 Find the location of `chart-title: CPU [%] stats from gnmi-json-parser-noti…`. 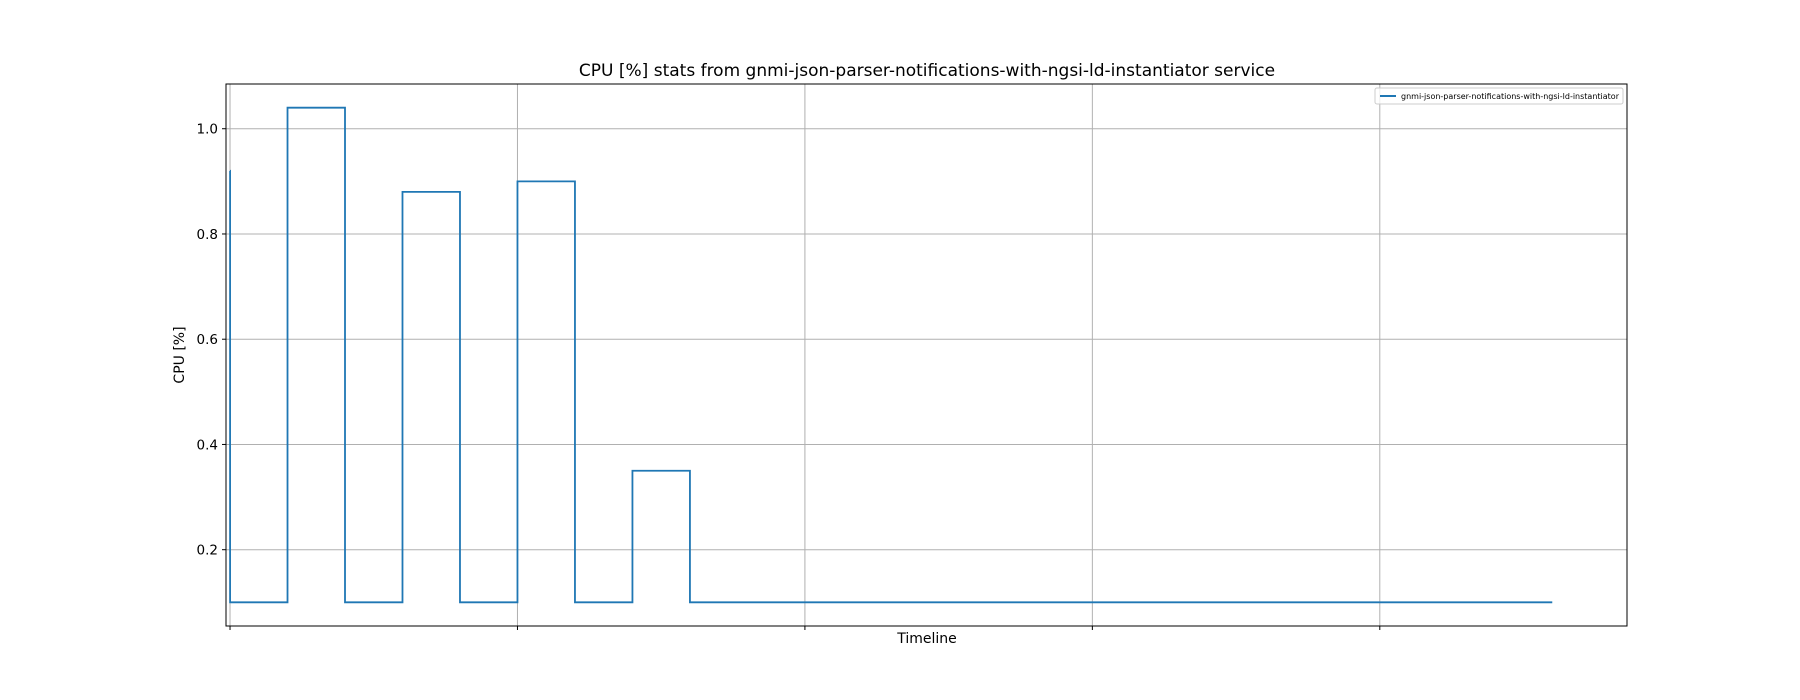

chart-title: CPU [%] stats from gnmi-json-parser-noti… is located at coordinates (927, 71).